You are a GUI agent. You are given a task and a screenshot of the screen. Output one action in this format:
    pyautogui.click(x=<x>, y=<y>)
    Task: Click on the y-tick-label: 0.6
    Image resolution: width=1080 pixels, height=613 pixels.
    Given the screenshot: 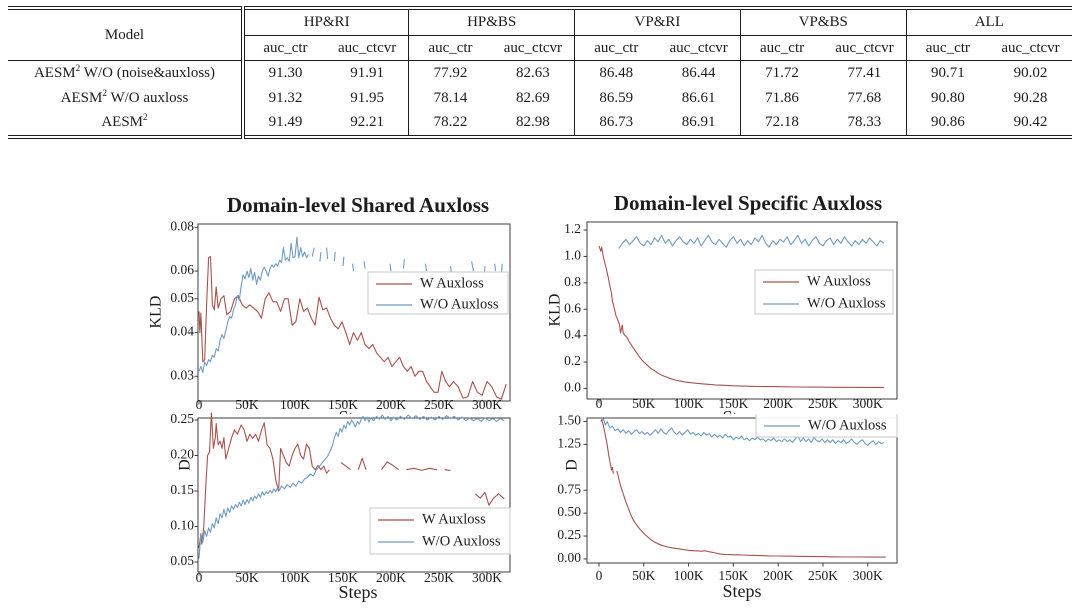 What is the action you would take?
    pyautogui.click(x=572, y=307)
    